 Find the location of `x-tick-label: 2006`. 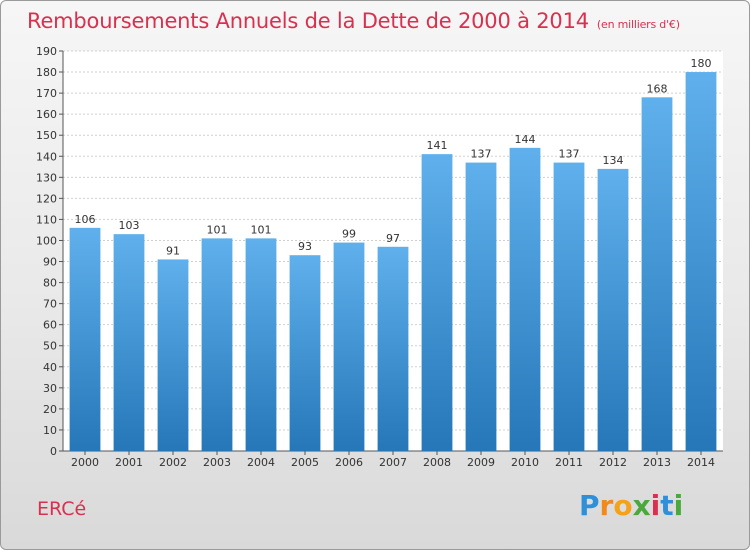

x-tick-label: 2006 is located at coordinates (349, 462).